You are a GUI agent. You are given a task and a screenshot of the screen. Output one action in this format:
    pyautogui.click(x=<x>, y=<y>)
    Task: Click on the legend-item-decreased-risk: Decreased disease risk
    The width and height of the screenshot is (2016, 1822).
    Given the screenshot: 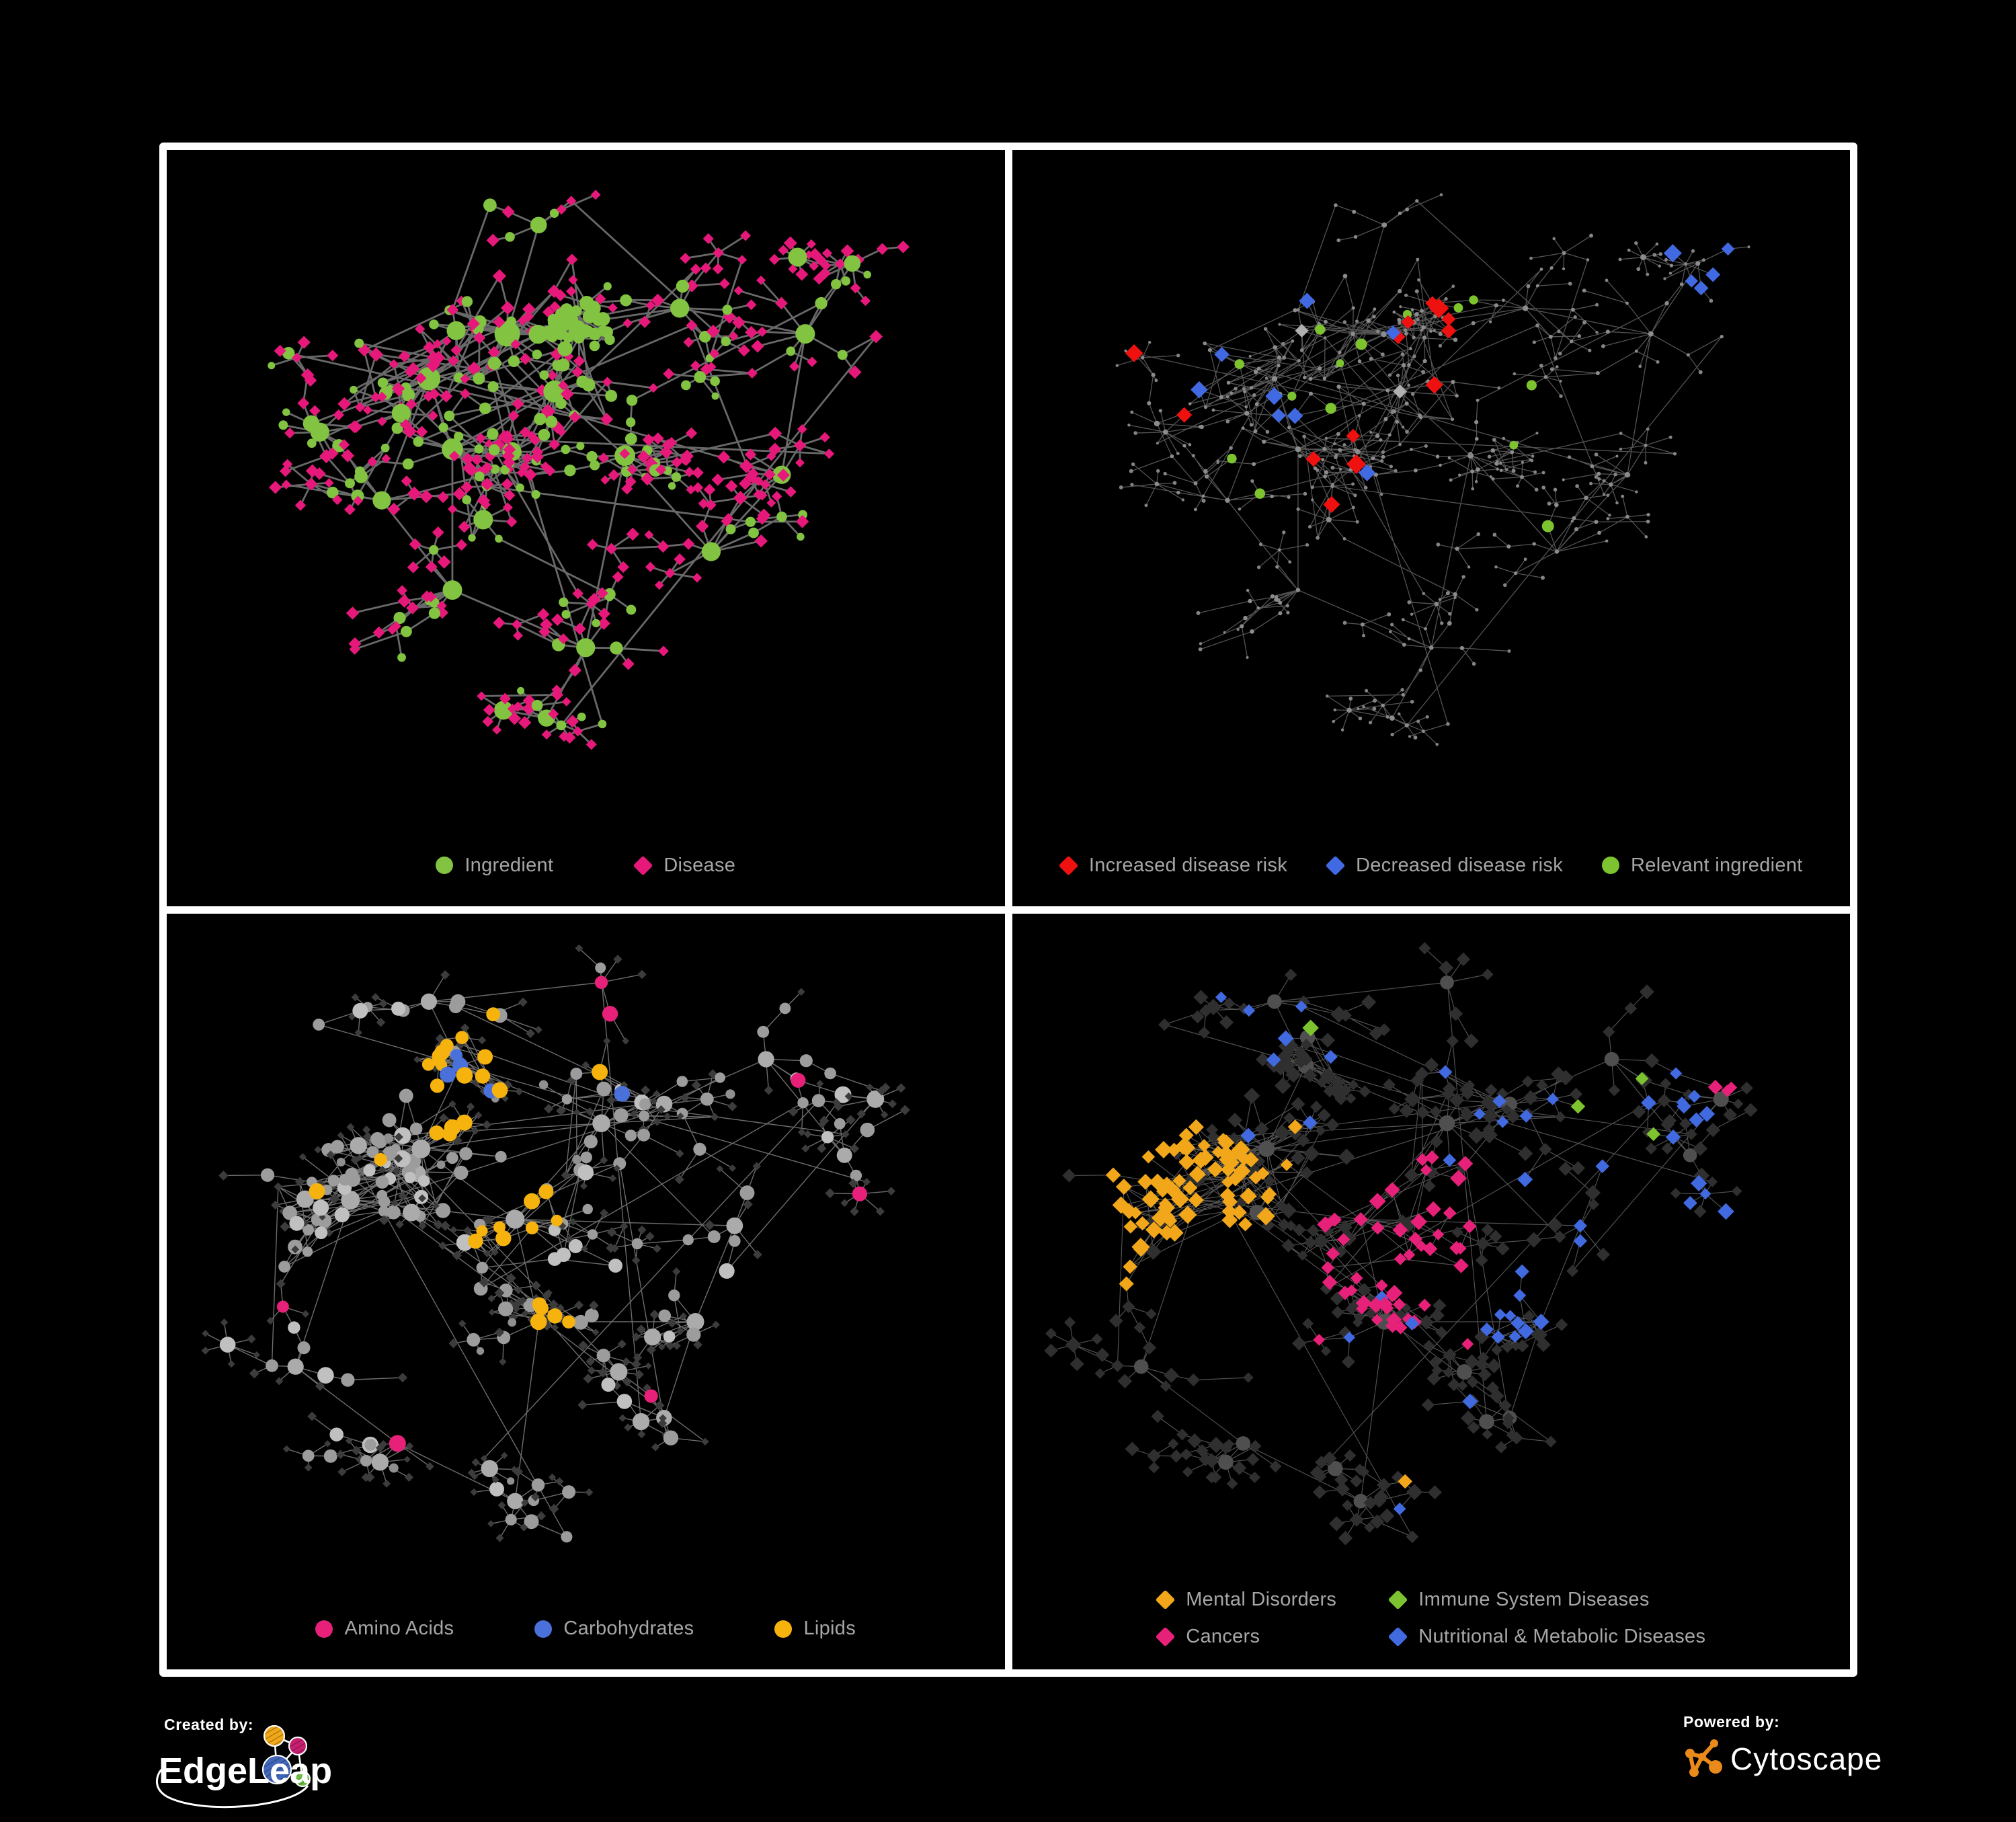 What is the action you would take?
    pyautogui.click(x=1444, y=865)
    